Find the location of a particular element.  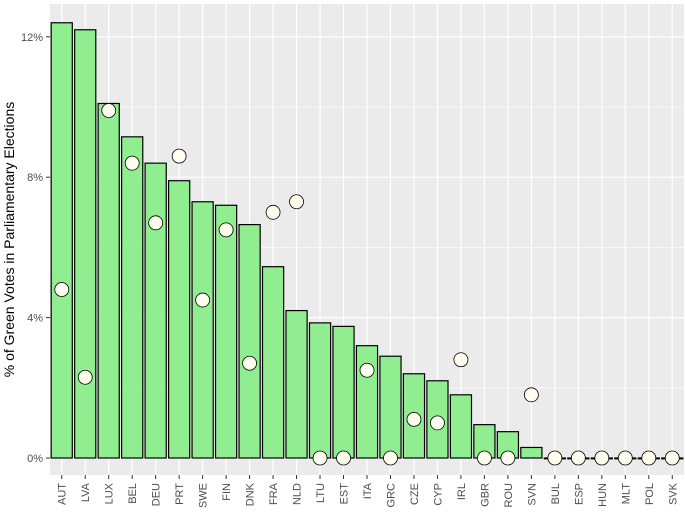

x-tick-label: FIN is located at coordinates (227, 492).